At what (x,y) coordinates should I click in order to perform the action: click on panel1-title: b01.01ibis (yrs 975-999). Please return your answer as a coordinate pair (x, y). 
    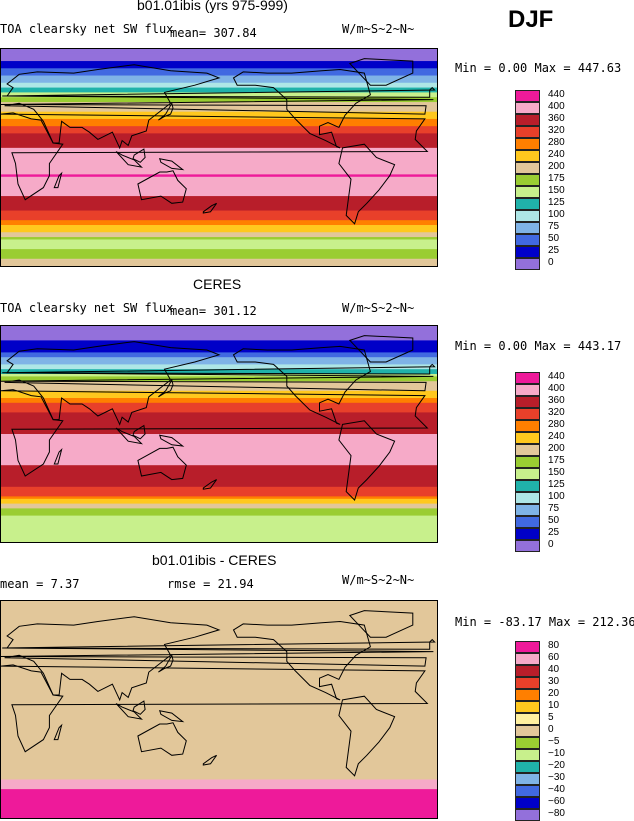
    Looking at the image, I should click on (212, 6).